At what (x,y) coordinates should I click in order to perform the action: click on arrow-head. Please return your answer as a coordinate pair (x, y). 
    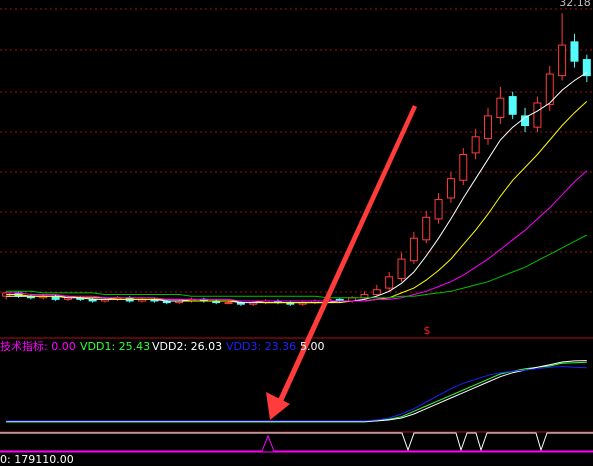
    Looking at the image, I should click on (278, 406).